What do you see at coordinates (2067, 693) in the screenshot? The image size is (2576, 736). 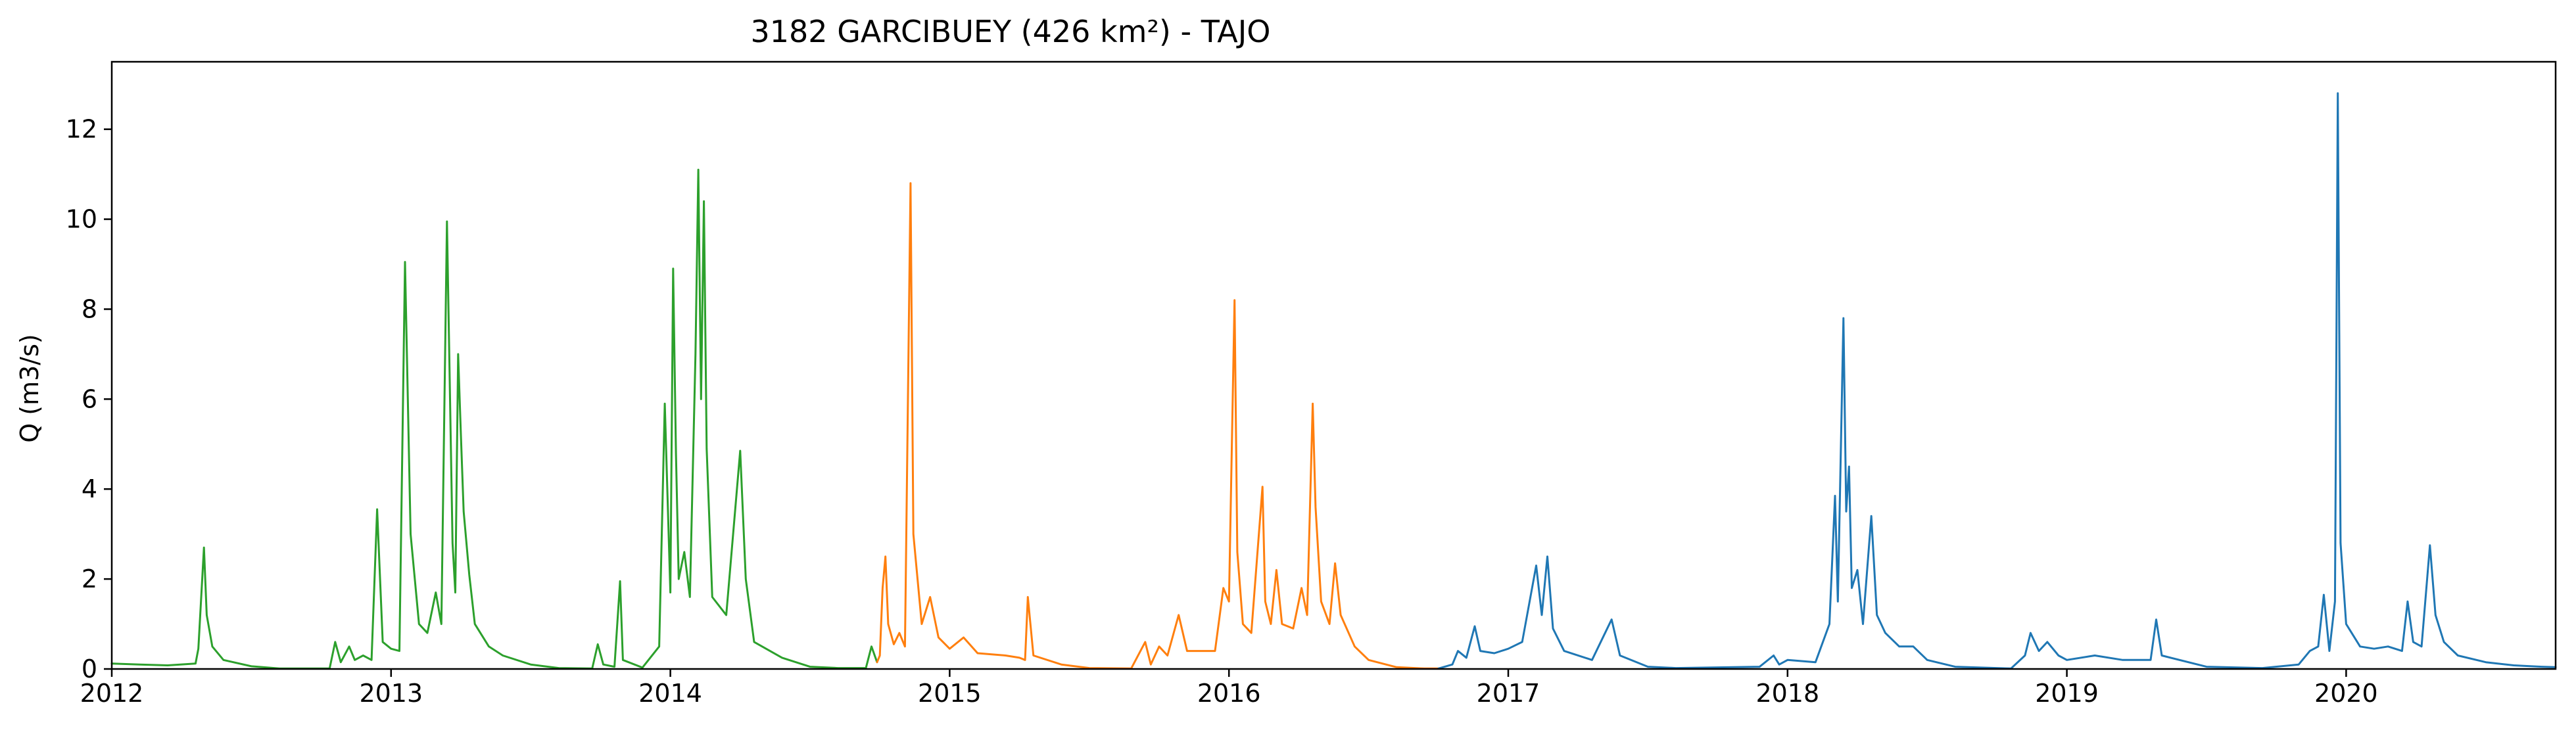 I see `x-tick-label: 2019` at bounding box center [2067, 693].